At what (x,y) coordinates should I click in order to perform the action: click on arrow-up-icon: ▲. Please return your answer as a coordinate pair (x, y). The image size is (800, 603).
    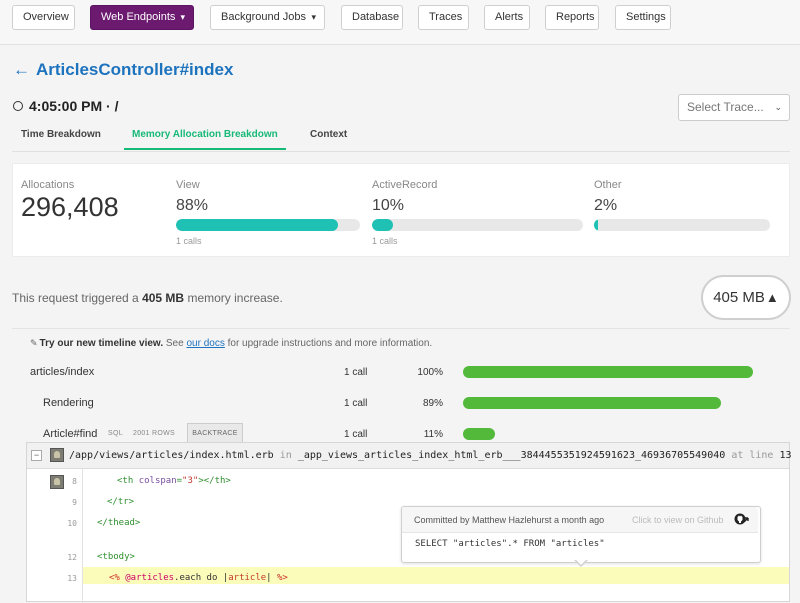
    Looking at the image, I should click on (772, 297).